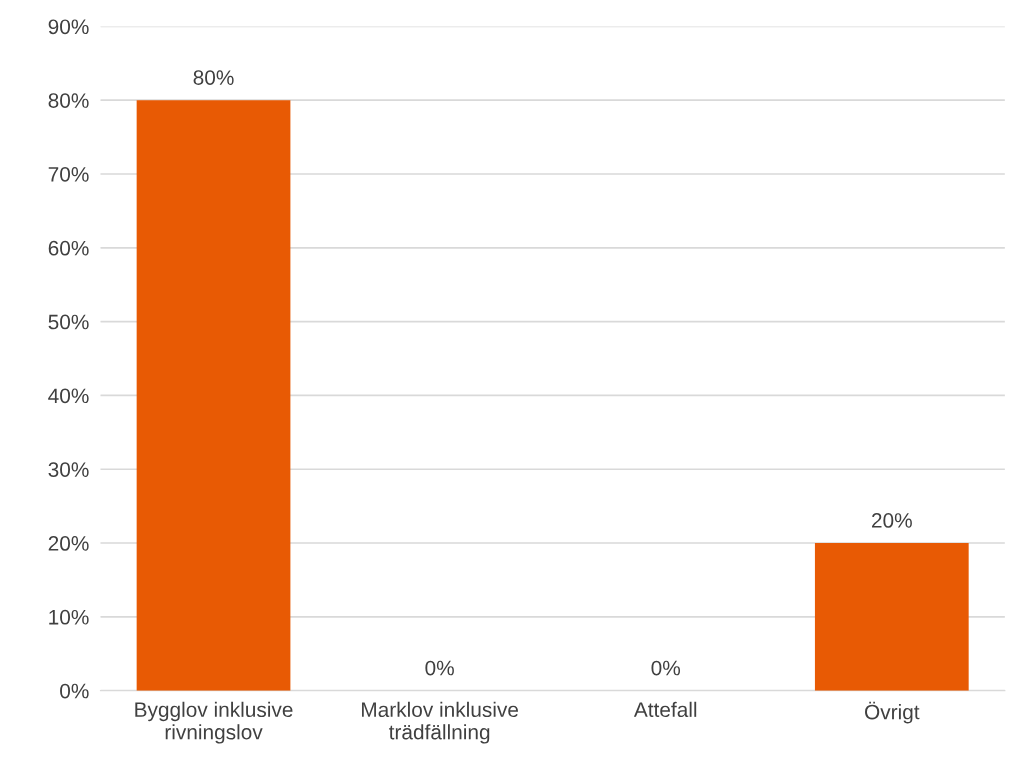 This screenshot has height=776, width=1015. Describe the element at coordinates (665, 709) in the screenshot. I see `x-tick-label: Attefall` at that location.